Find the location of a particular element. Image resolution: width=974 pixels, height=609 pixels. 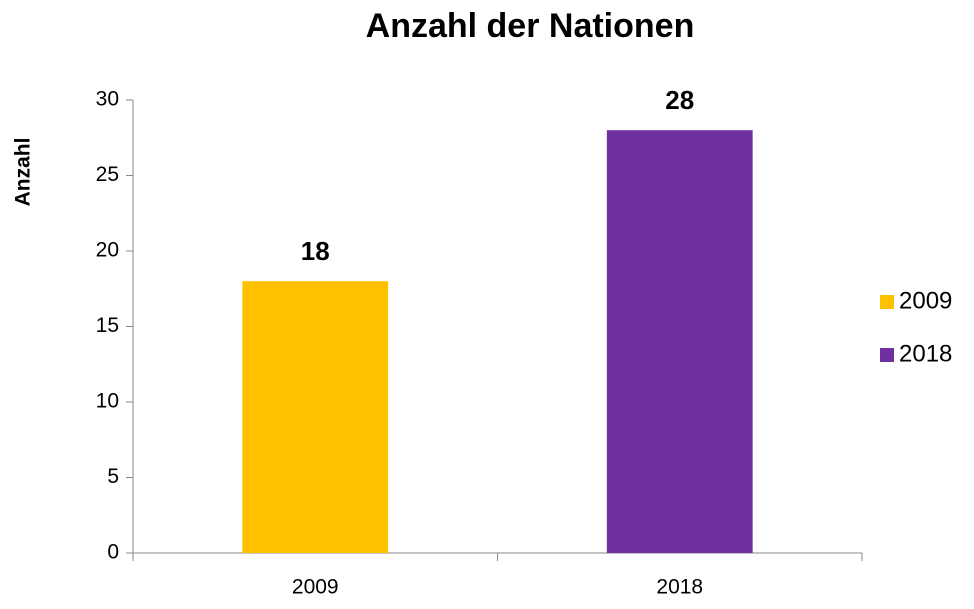

y-tick-label: 10 is located at coordinates (107, 401).